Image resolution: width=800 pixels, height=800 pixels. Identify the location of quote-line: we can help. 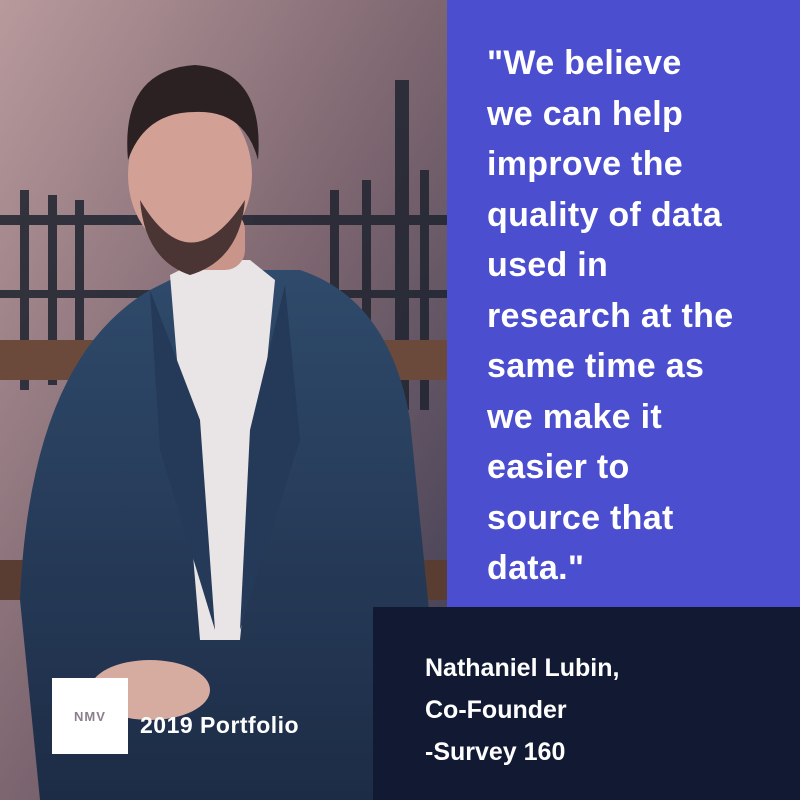
(585, 113).